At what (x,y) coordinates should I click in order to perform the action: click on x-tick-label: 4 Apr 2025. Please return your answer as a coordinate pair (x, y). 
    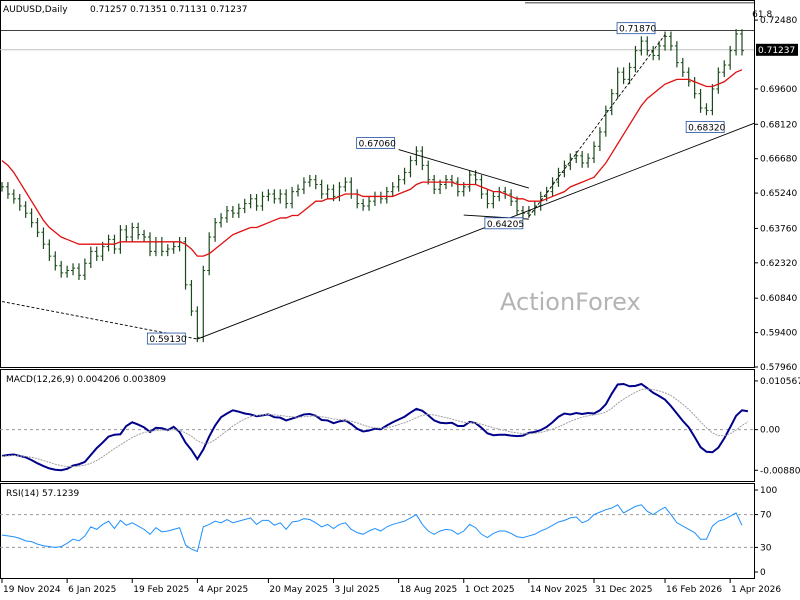
    Looking at the image, I should click on (223, 590).